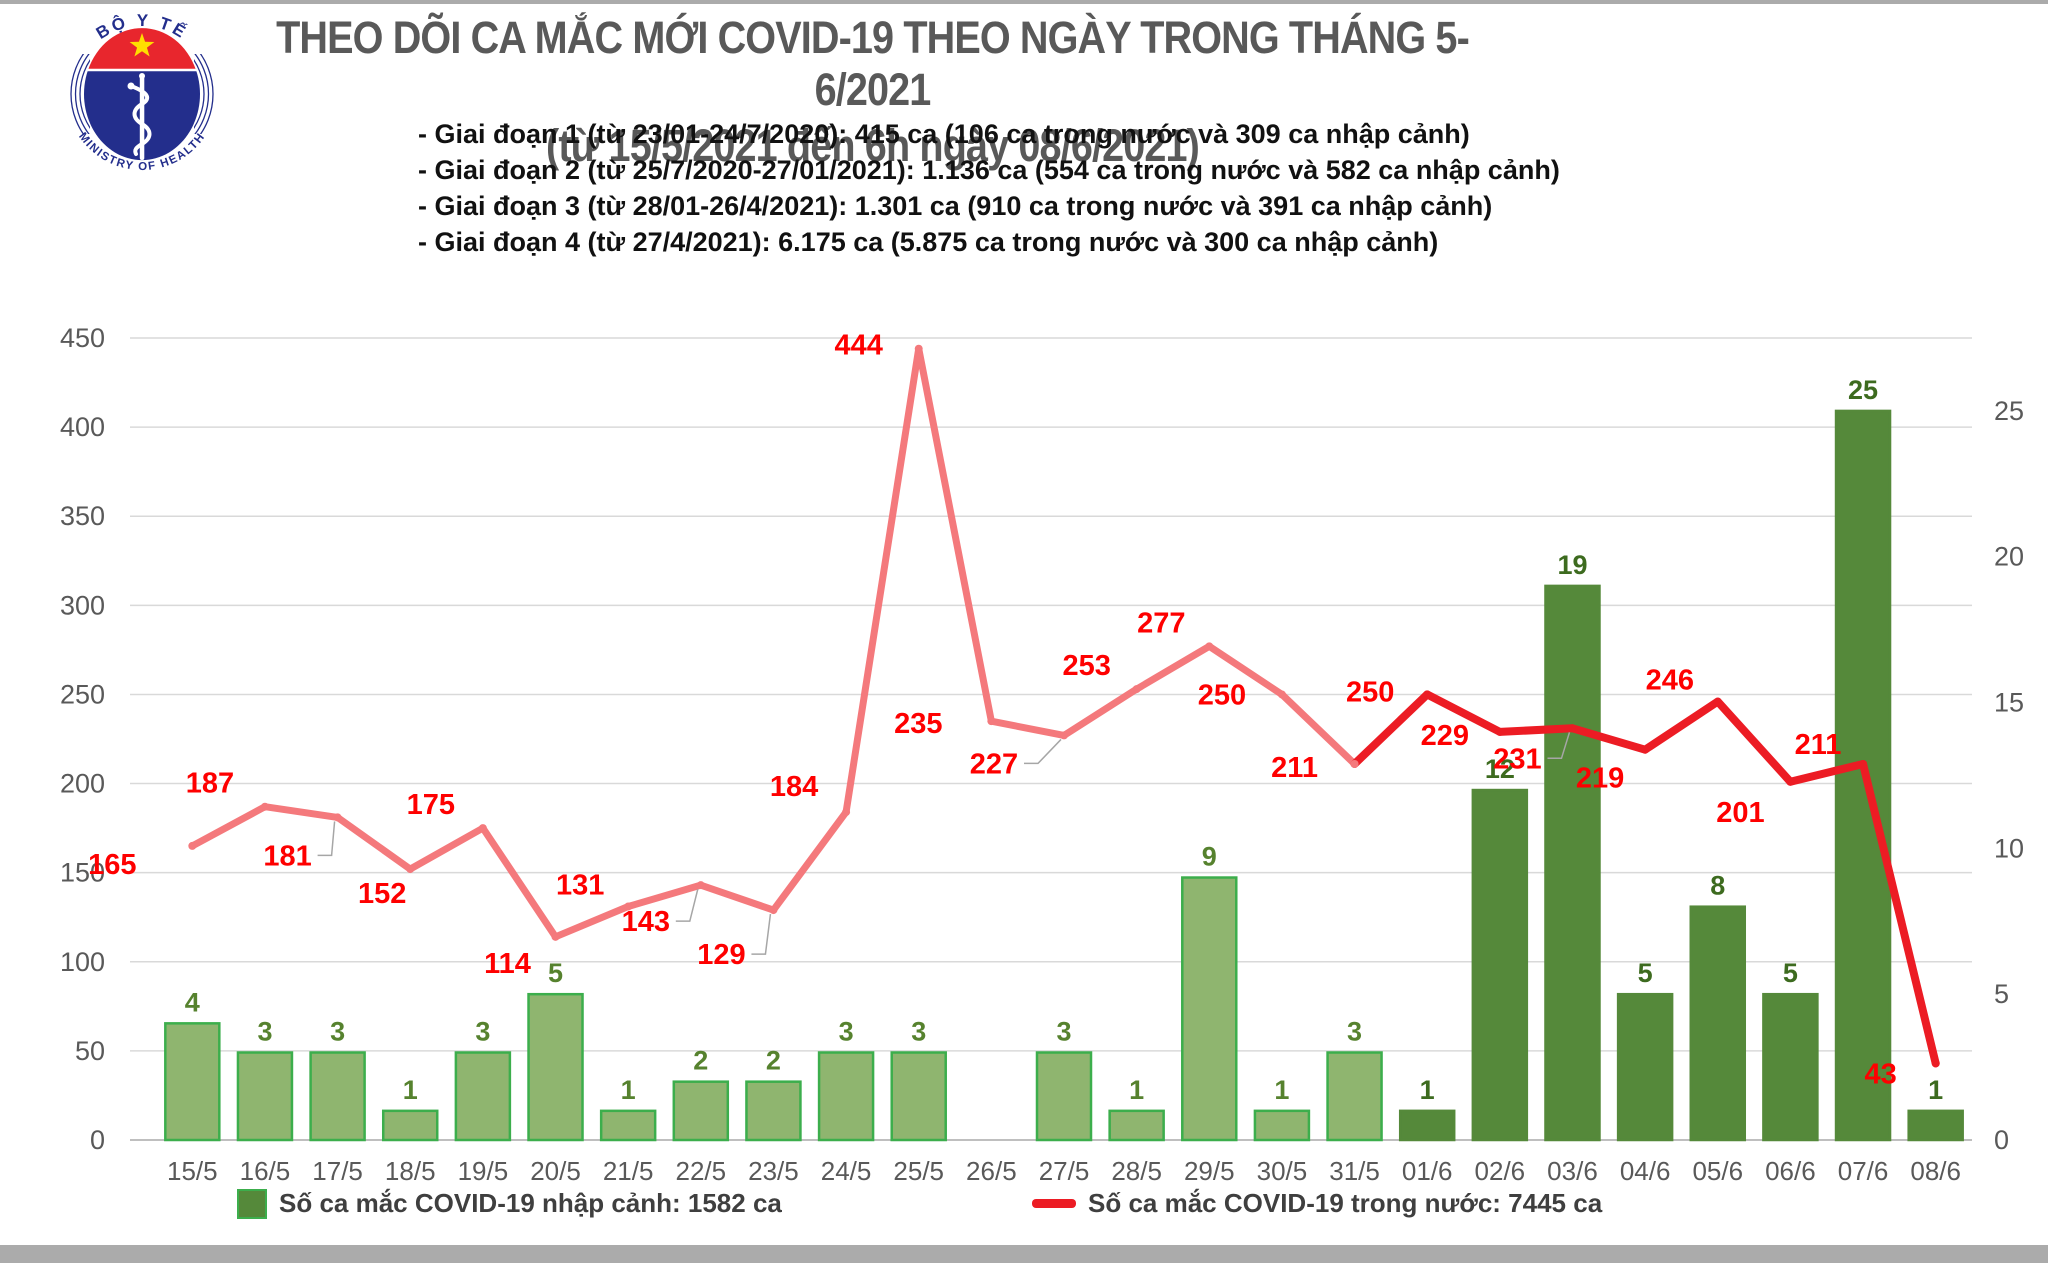 The image size is (2048, 1263). Describe the element at coordinates (530, 1203) in the screenshot. I see `legend-label-imported: Số ca mắc COVID-19 nhập cảnh: 1582 ca` at that location.